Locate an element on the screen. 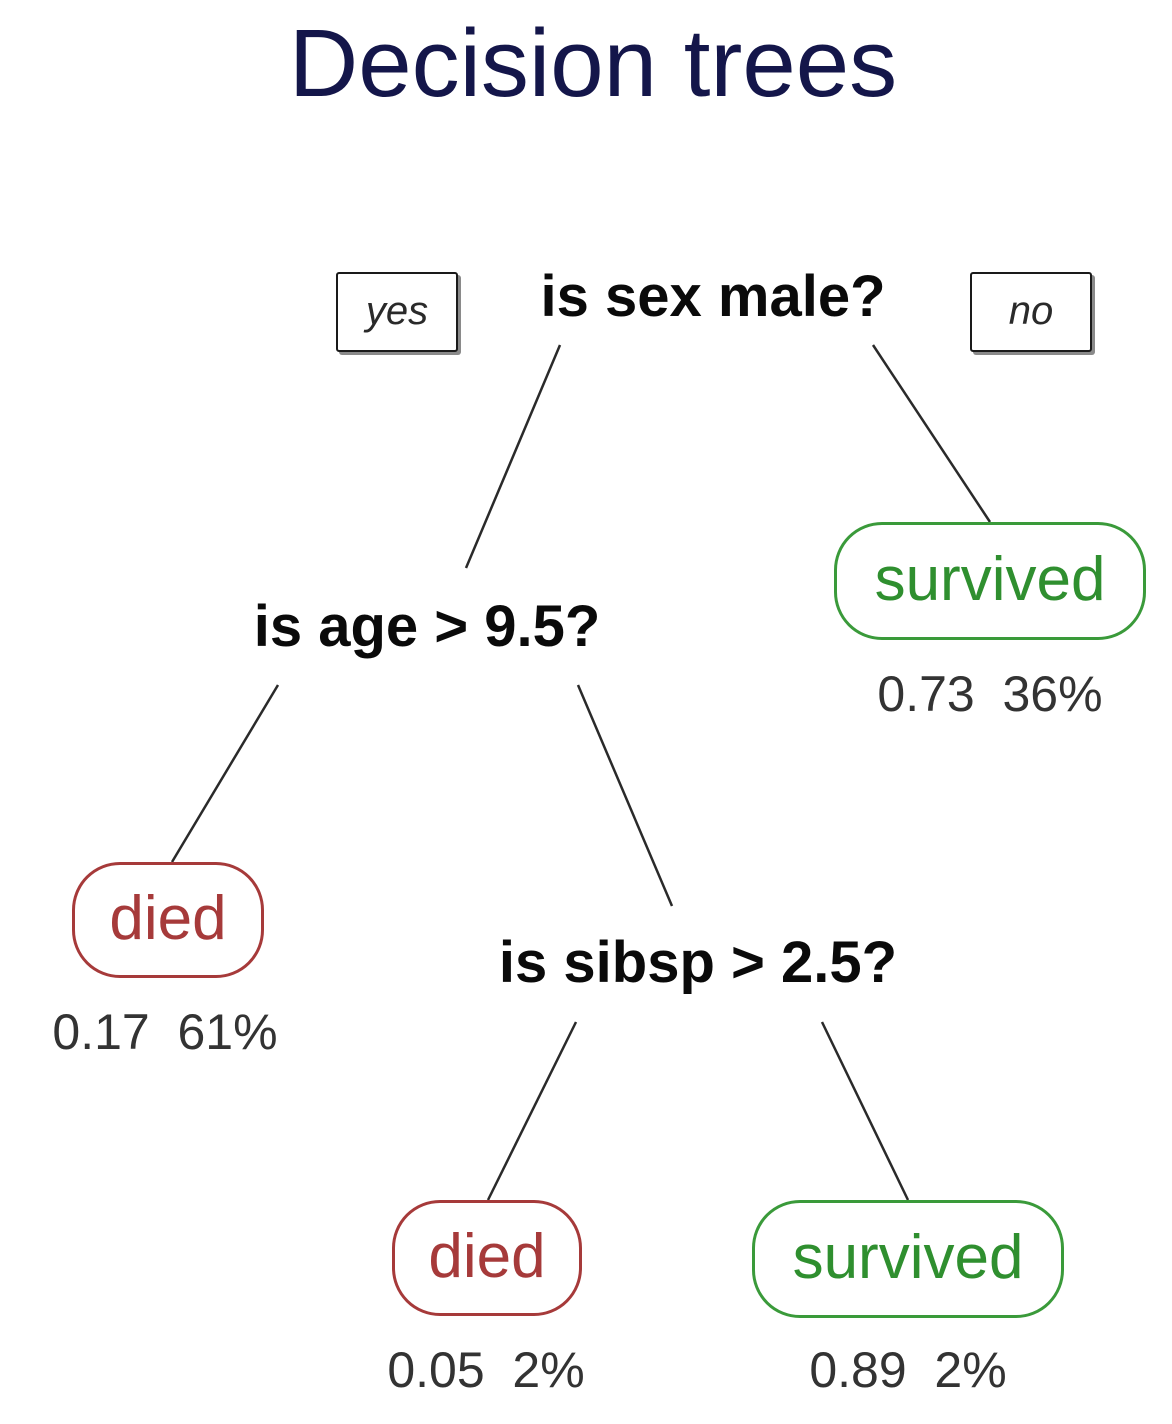 This screenshot has height=1424, width=1172. edge-root-to-age is located at coordinates (513, 456).